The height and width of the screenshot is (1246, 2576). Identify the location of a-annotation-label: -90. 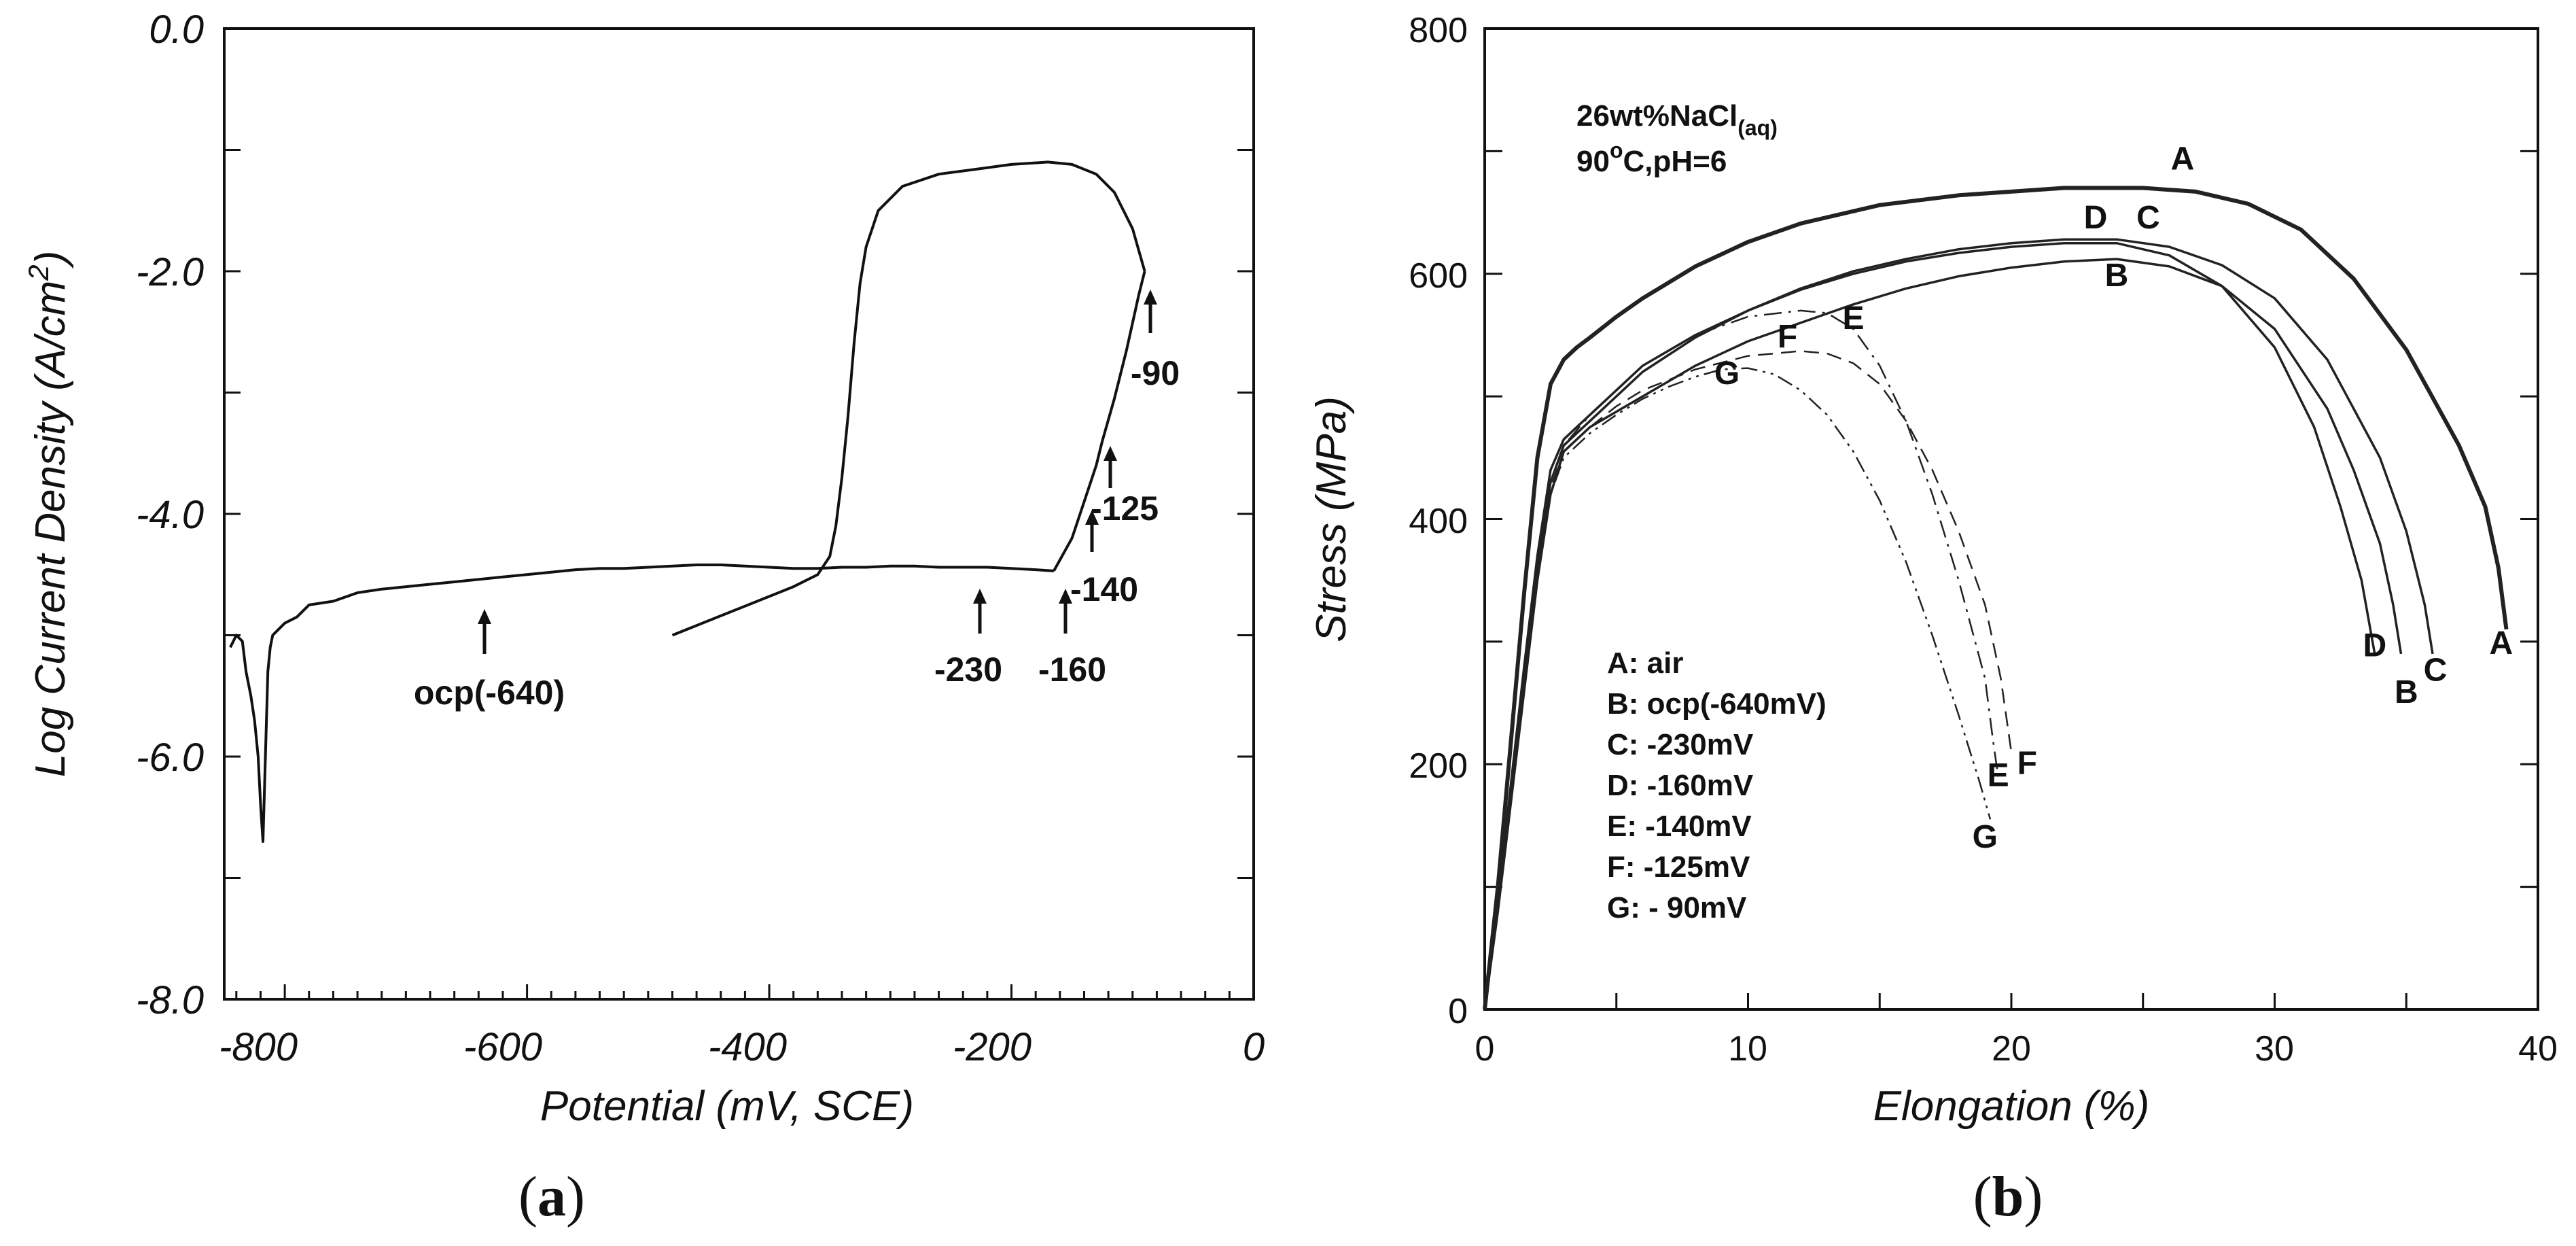
(1155, 373).